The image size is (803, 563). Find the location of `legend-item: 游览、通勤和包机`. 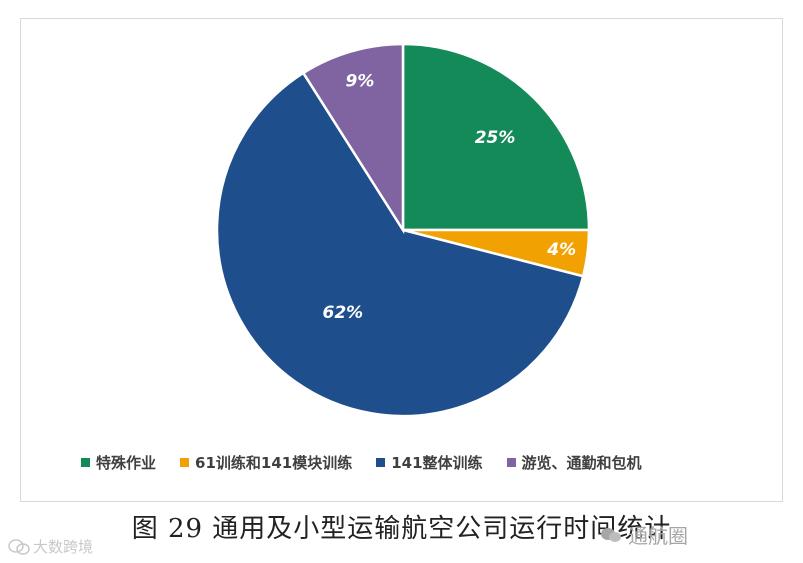

legend-item: 游览、通勤和包机 is located at coordinates (574, 462).